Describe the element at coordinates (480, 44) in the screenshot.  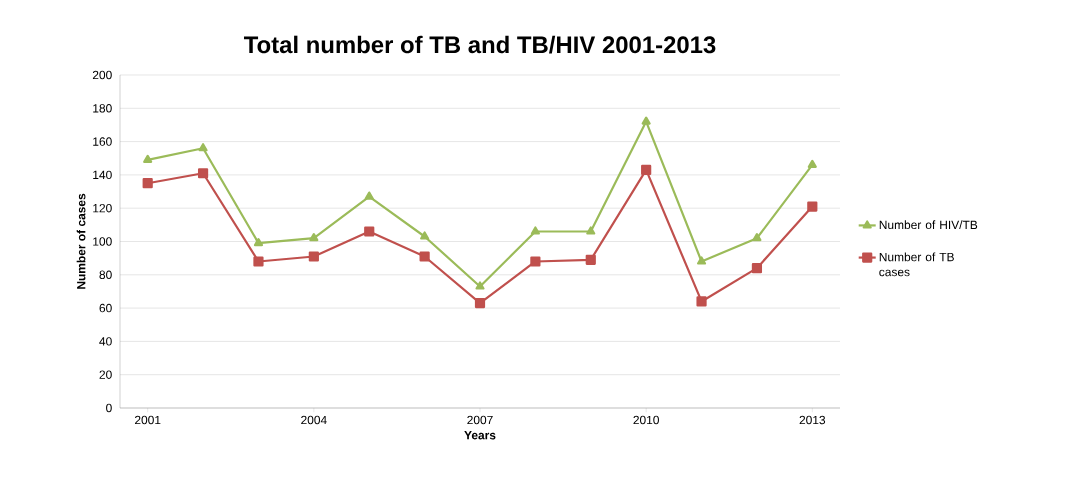
I see `chart-title: Total number of TB and TB/HIV 2001-2013` at that location.